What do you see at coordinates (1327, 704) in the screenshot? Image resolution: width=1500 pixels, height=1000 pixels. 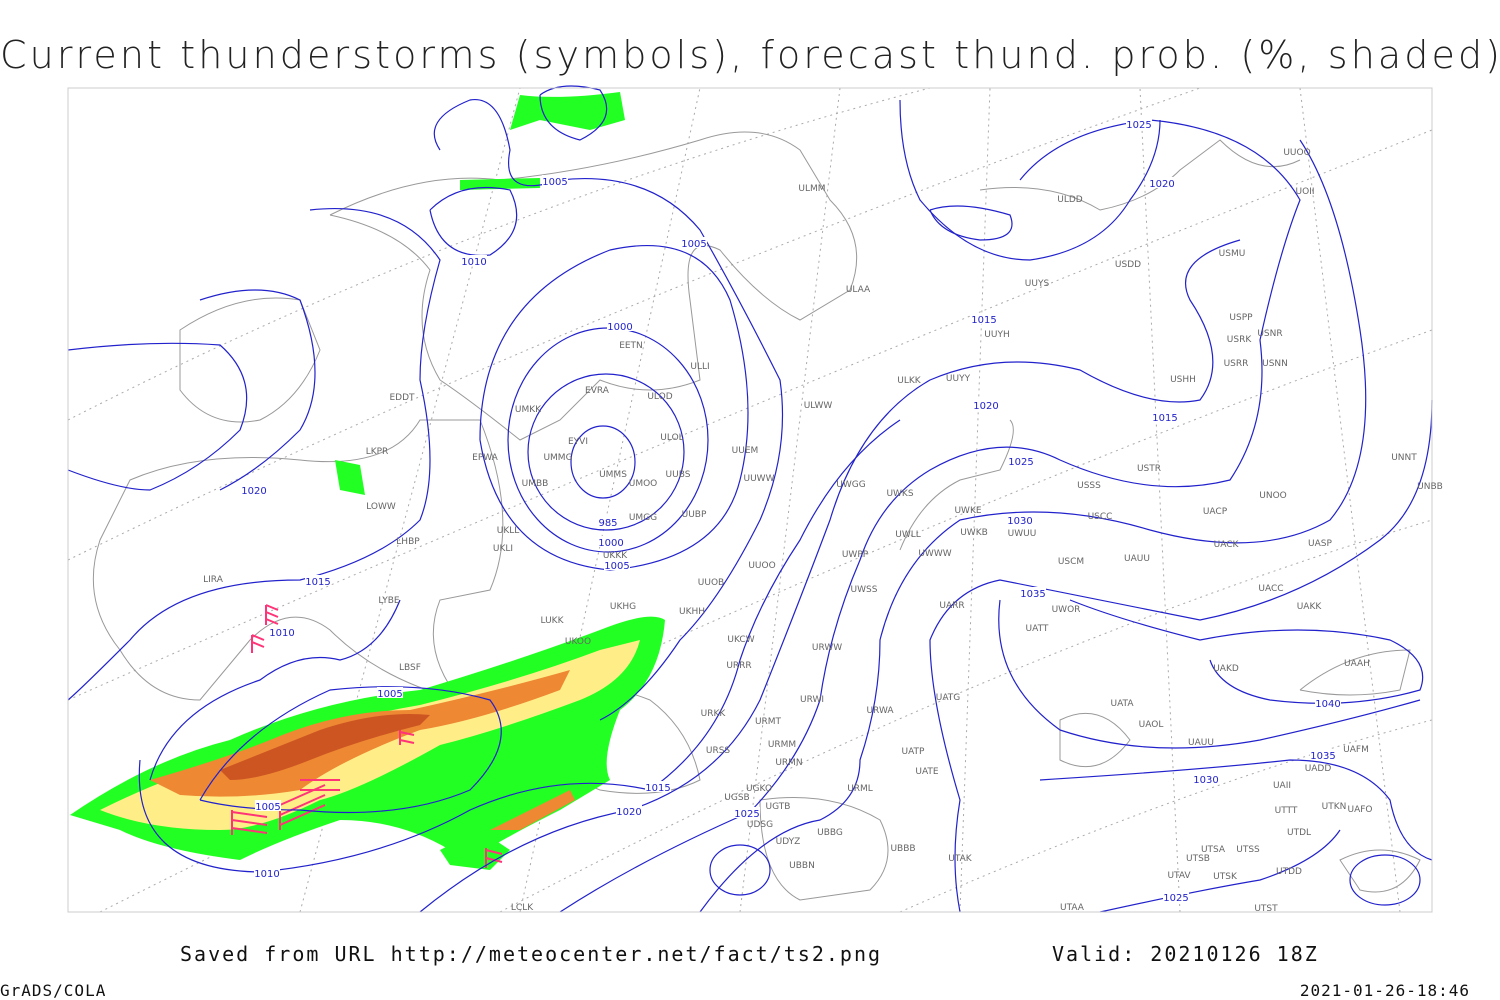 I see `isobar-label: 1040` at bounding box center [1327, 704].